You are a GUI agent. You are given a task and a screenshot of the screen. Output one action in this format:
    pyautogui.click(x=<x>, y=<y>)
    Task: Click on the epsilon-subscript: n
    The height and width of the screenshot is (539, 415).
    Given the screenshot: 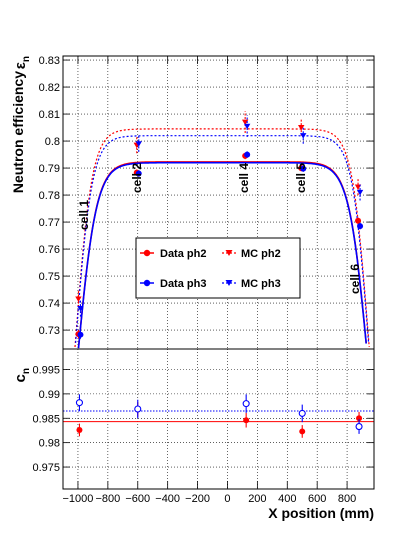 What is the action you would take?
    pyautogui.click(x=26, y=59)
    